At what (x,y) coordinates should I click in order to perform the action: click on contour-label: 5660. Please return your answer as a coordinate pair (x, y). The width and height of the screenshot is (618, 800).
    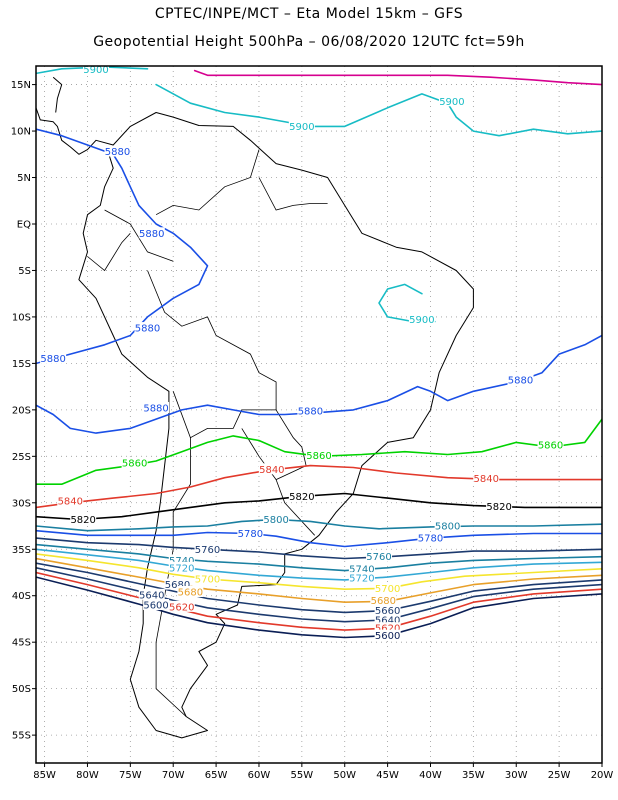
    Looking at the image, I should click on (387, 611).